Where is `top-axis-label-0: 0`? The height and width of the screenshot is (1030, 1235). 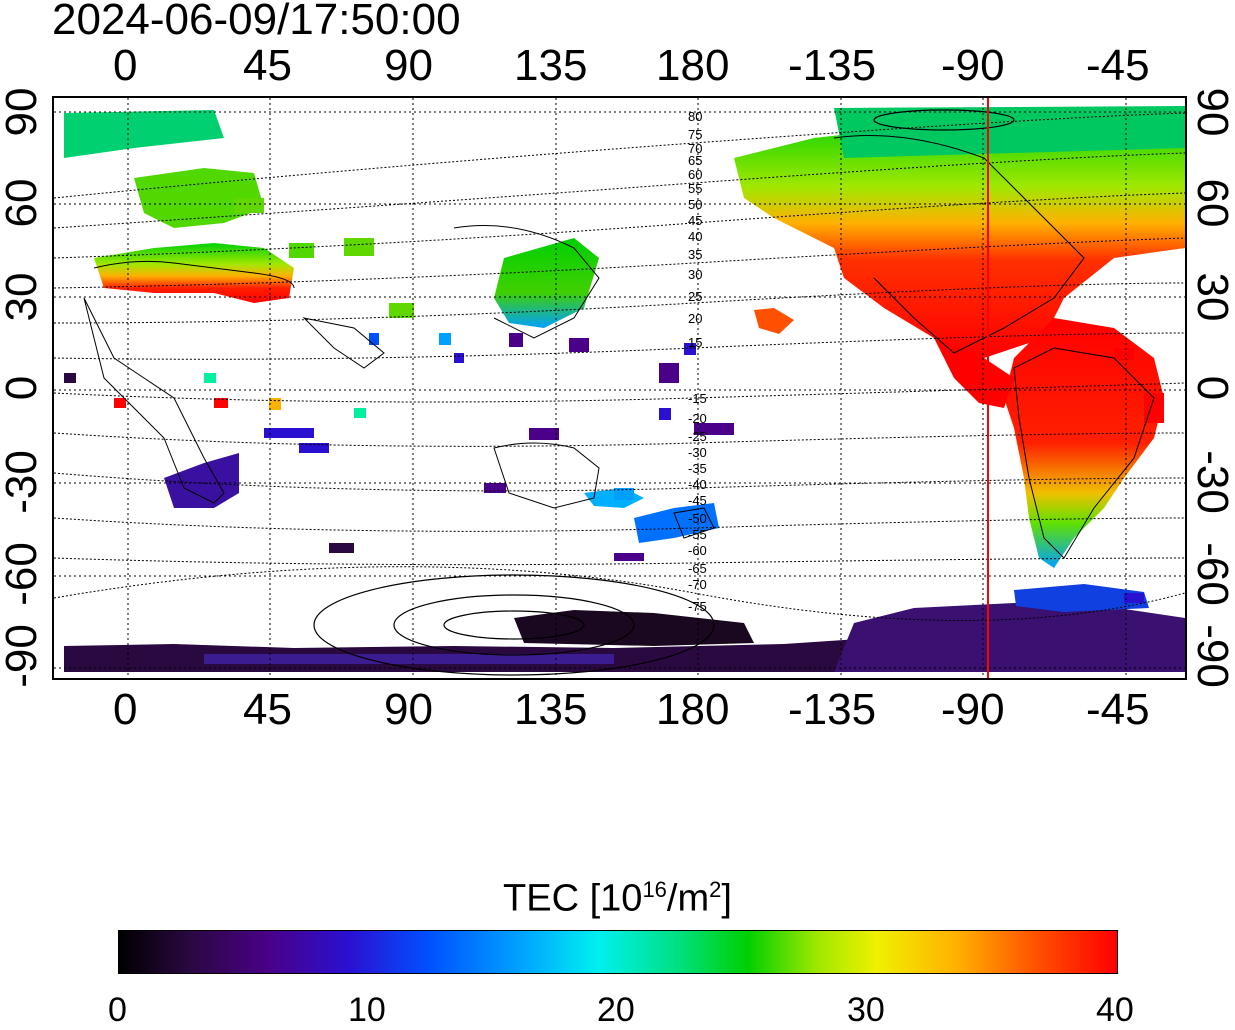 top-axis-label-0: 0 is located at coordinates (125, 65).